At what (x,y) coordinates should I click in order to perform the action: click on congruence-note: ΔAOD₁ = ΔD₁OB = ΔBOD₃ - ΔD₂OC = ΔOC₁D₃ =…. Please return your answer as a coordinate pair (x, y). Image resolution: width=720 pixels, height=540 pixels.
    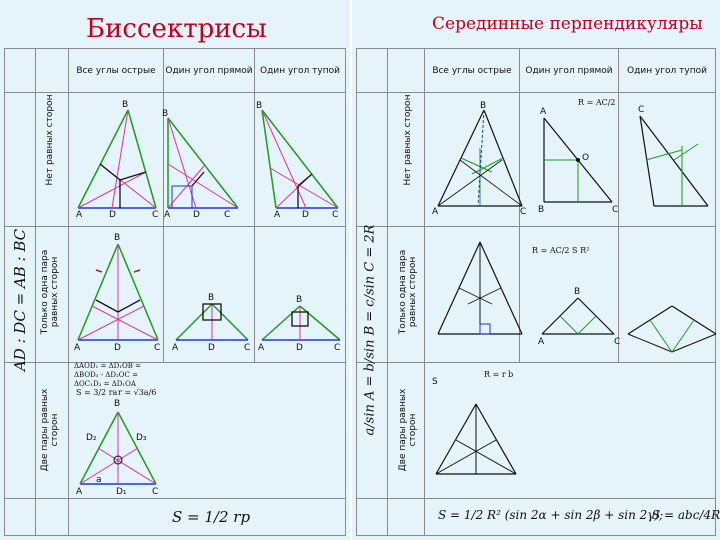
    Looking at the image, I should click on (108, 375).